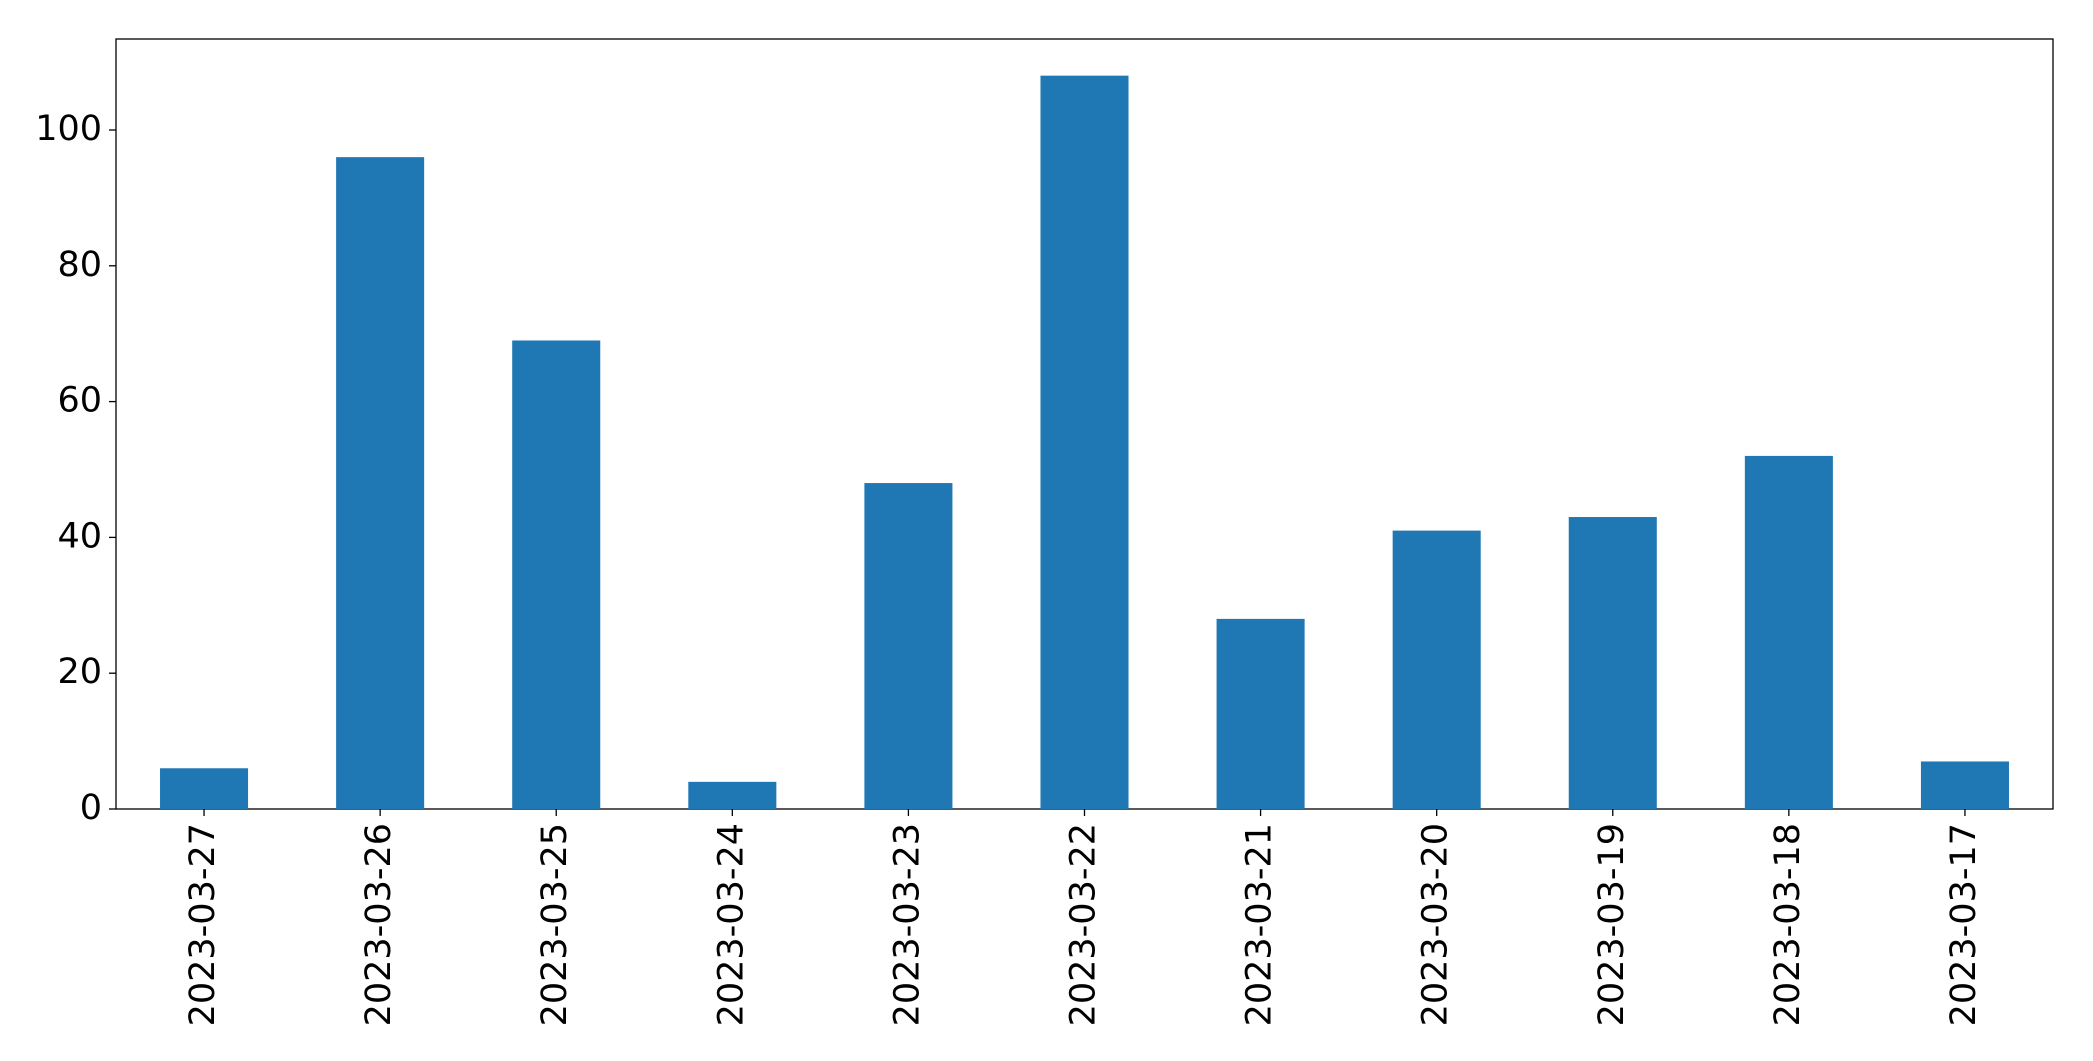 The height and width of the screenshot is (1061, 2093). What do you see at coordinates (379, 924) in the screenshot?
I see `x-tick-label: 2023-03-26` at bounding box center [379, 924].